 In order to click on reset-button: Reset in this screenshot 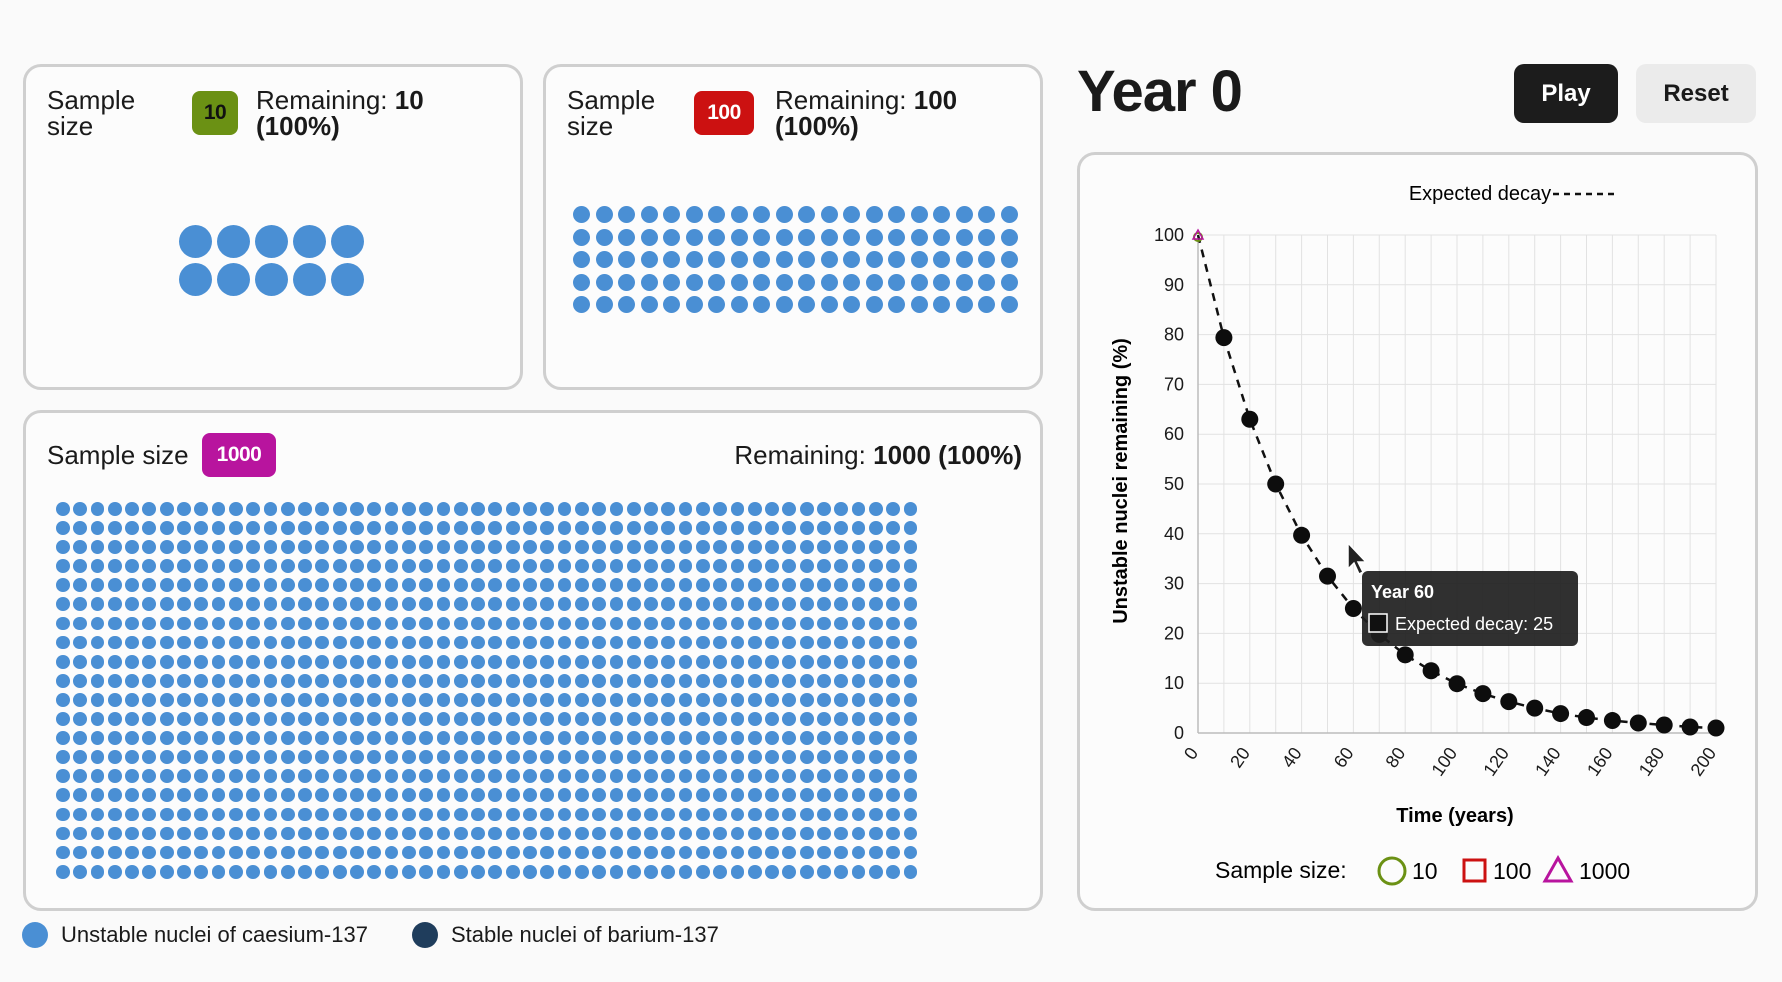, I will do `click(1696, 93)`.